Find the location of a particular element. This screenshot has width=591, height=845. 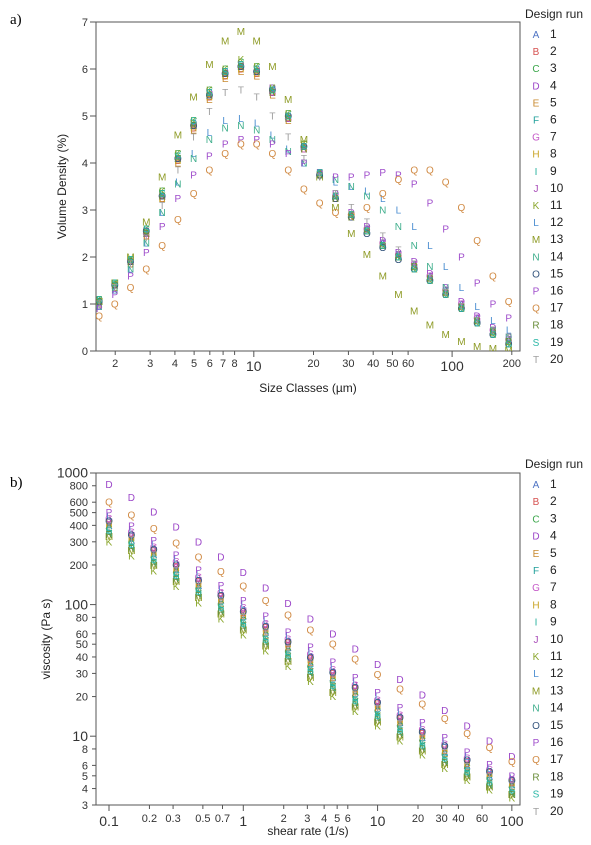

x-tick-label: 100 is located at coordinates (452, 366).